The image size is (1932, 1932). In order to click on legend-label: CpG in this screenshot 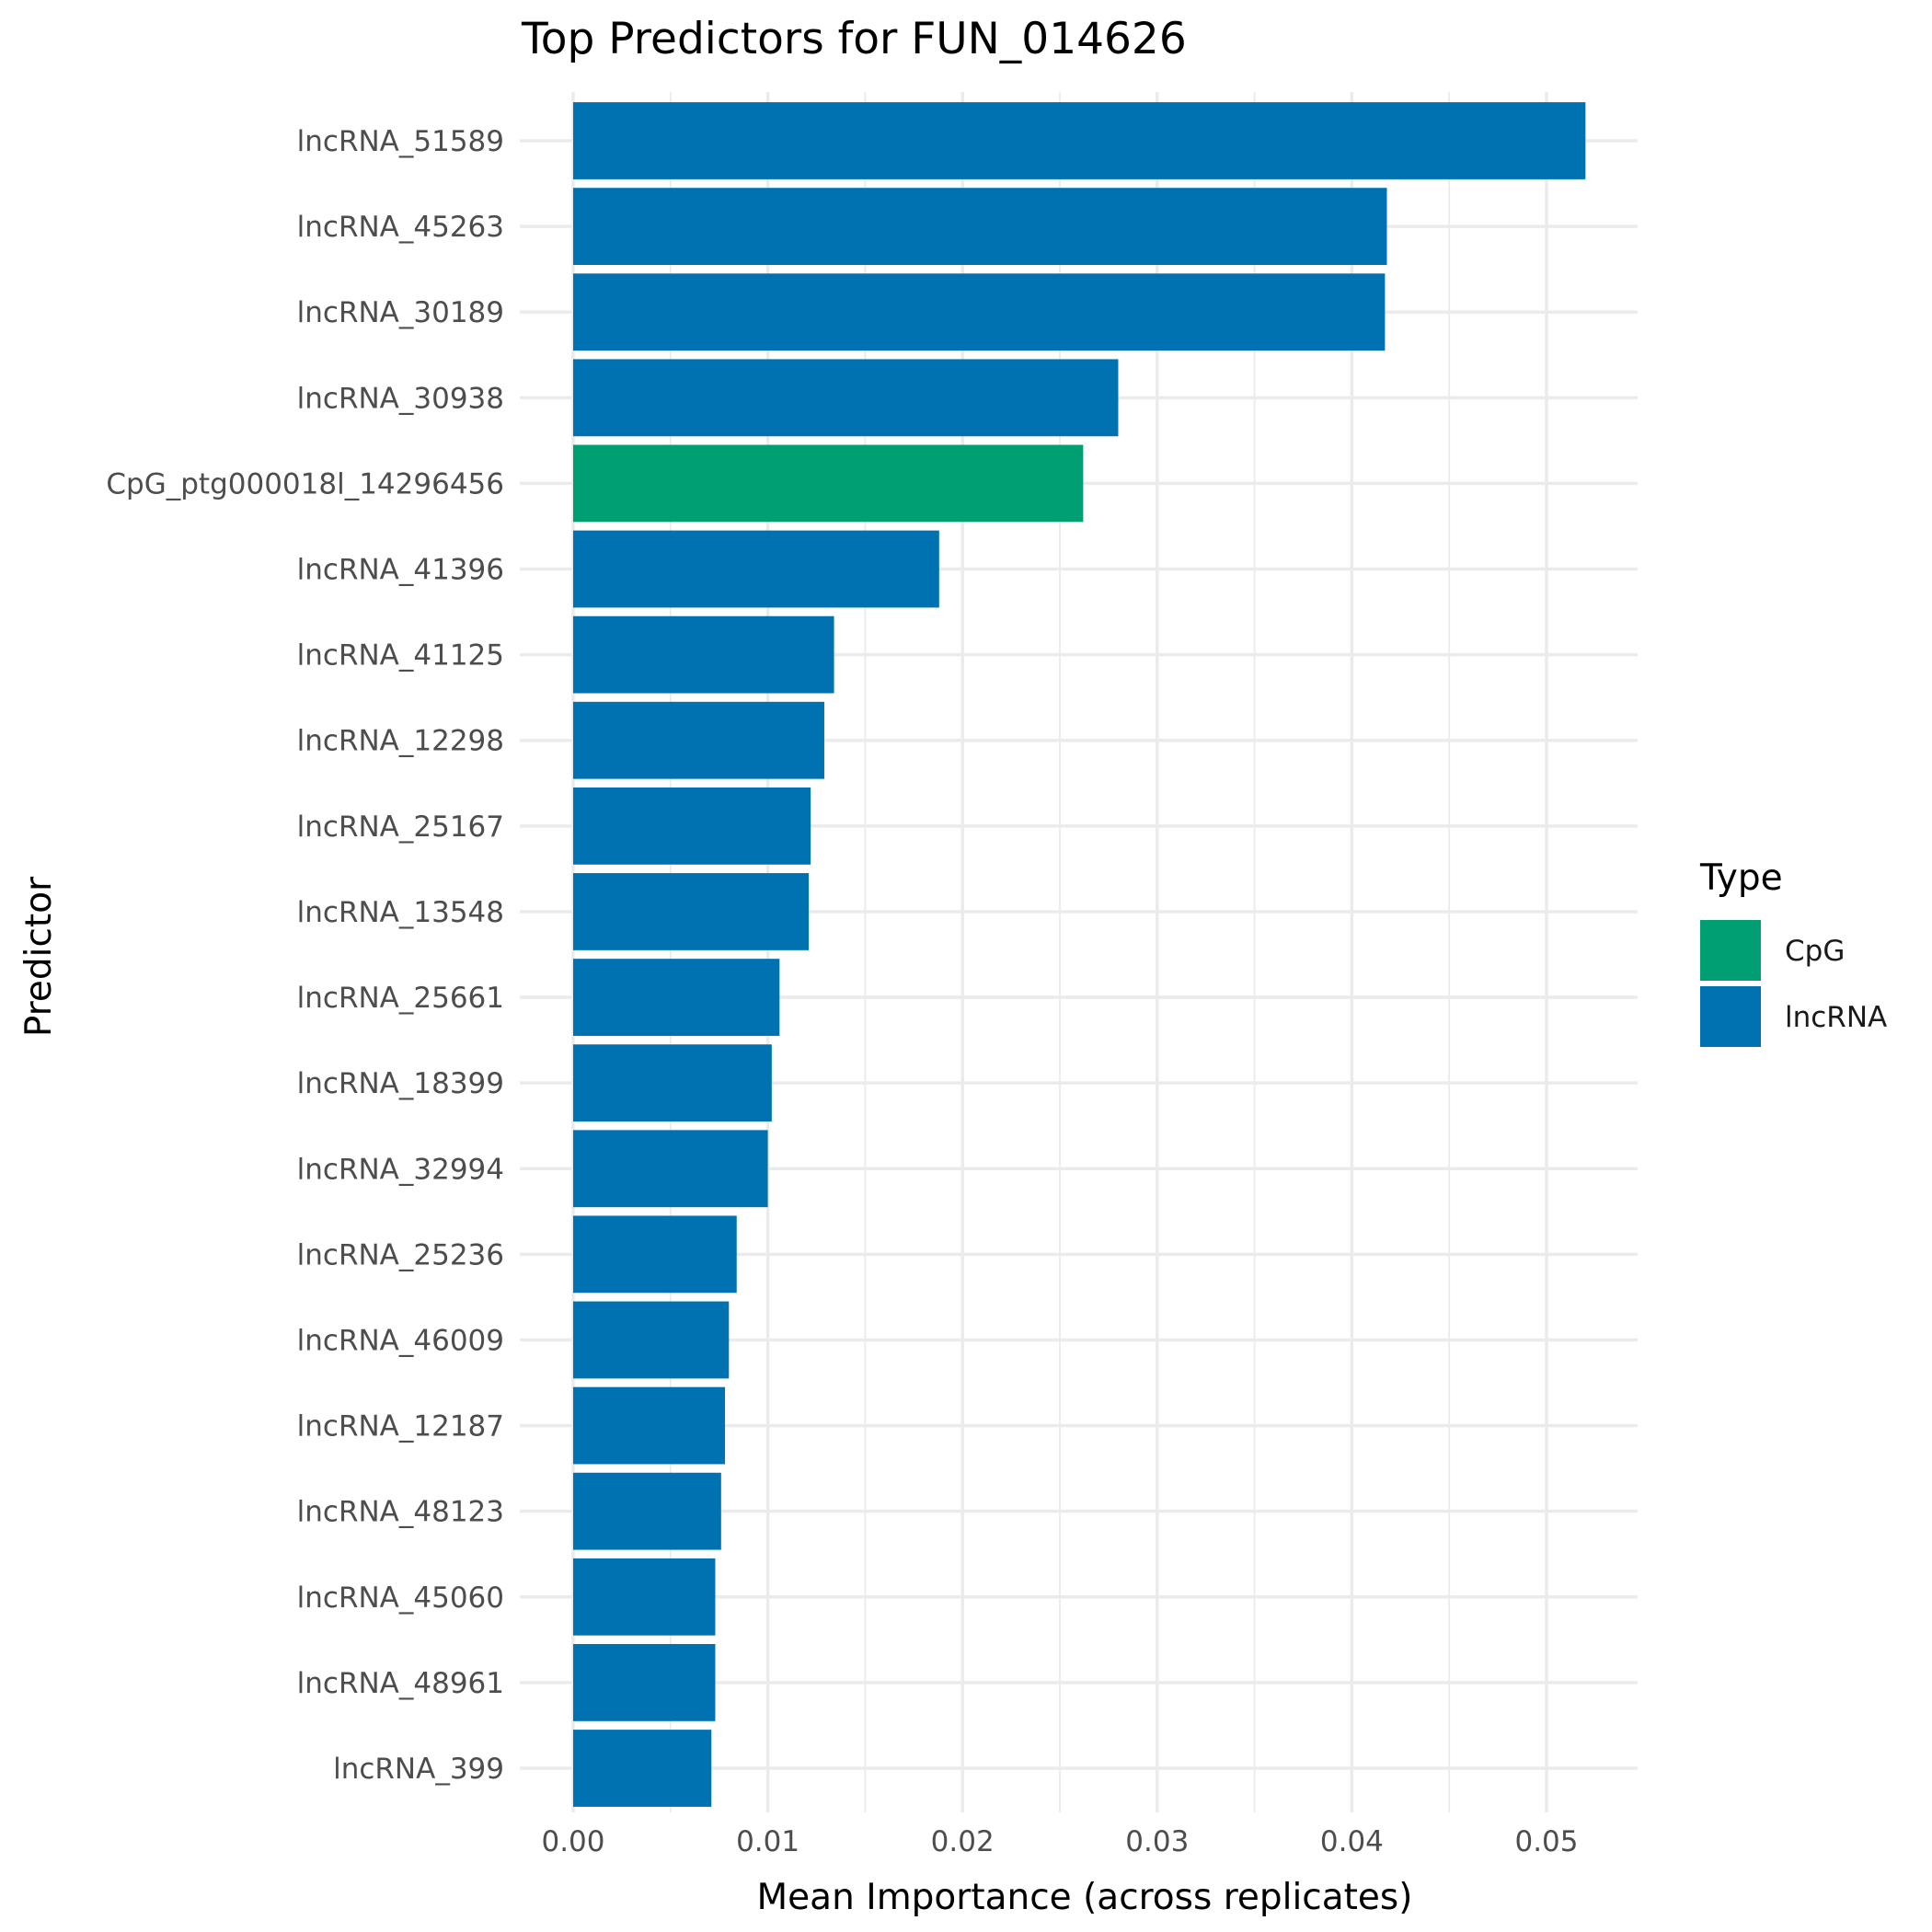, I will do `click(1815, 951)`.